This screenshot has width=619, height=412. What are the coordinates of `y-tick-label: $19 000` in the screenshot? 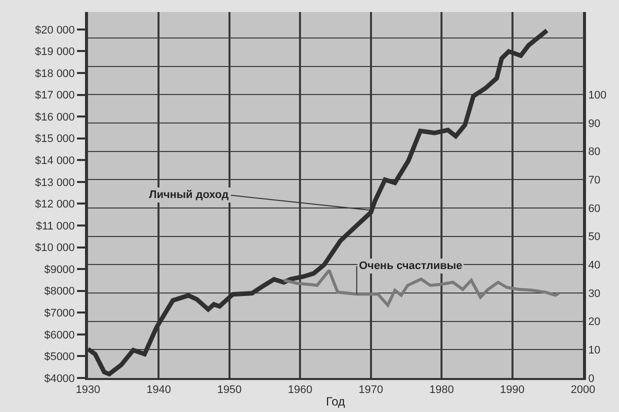 It's located at (55, 52).